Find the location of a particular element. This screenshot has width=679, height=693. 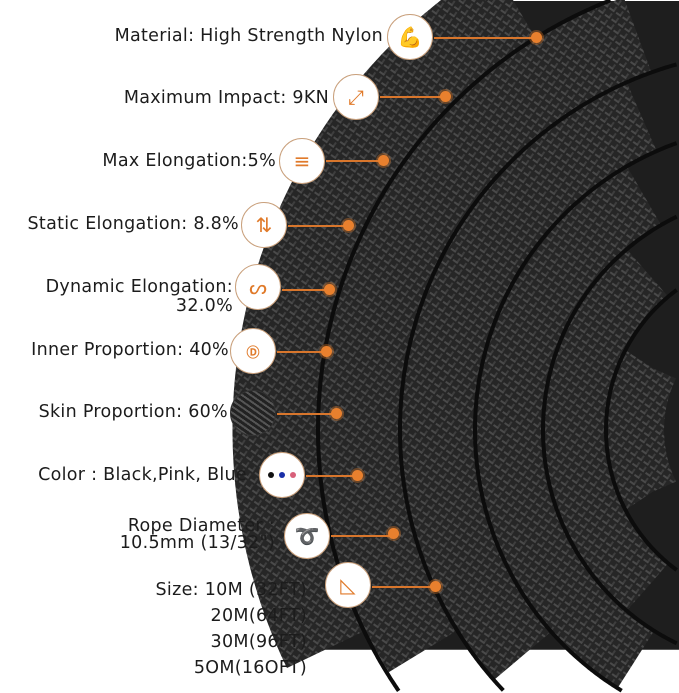

color-dot-black is located at coordinates (271, 475).